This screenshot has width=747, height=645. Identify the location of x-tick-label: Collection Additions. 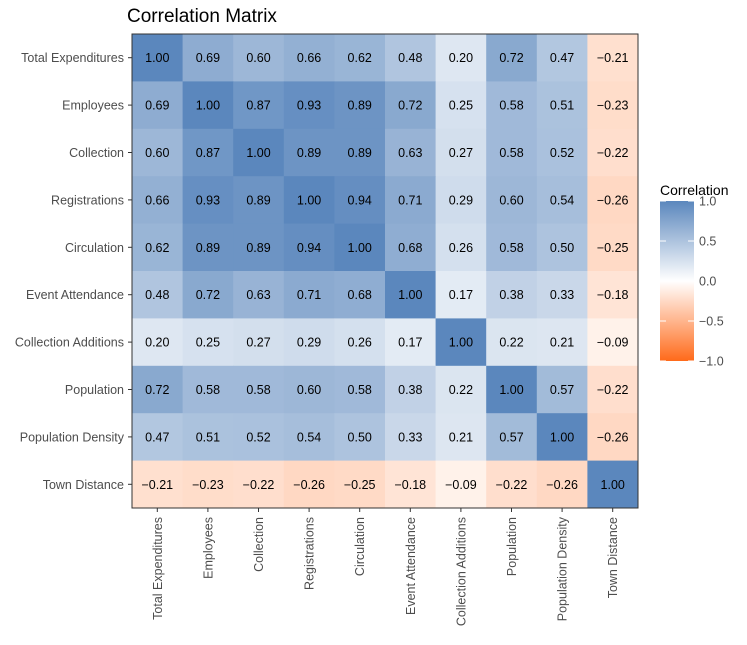
(461, 571).